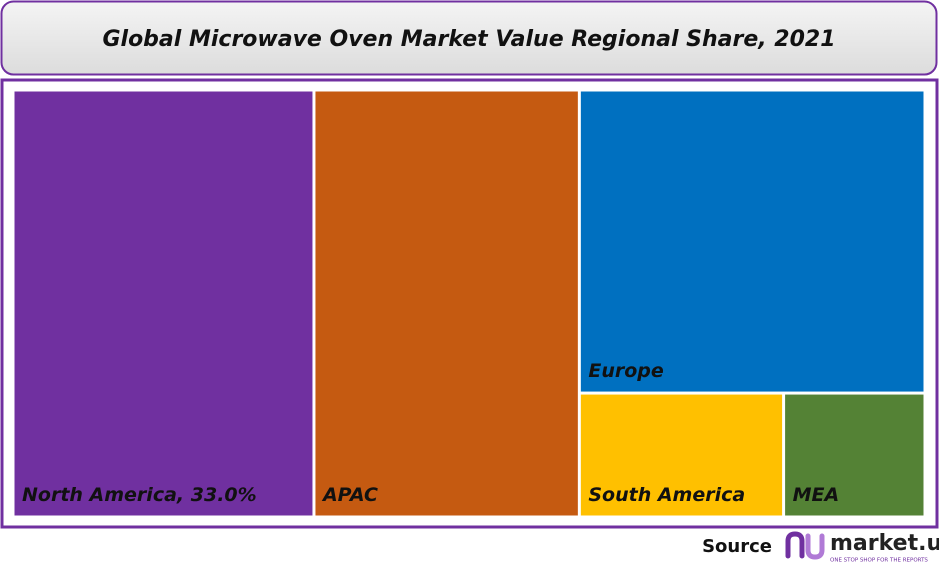 This screenshot has height=570, width=939. I want to click on value-label: 33.0%, so click(224, 495).